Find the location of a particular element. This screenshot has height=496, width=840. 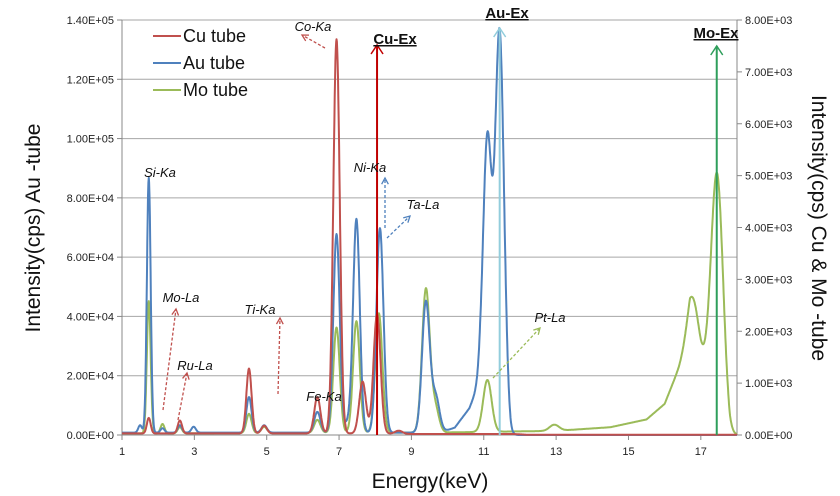

x-tick-label: 3 is located at coordinates (194, 452).